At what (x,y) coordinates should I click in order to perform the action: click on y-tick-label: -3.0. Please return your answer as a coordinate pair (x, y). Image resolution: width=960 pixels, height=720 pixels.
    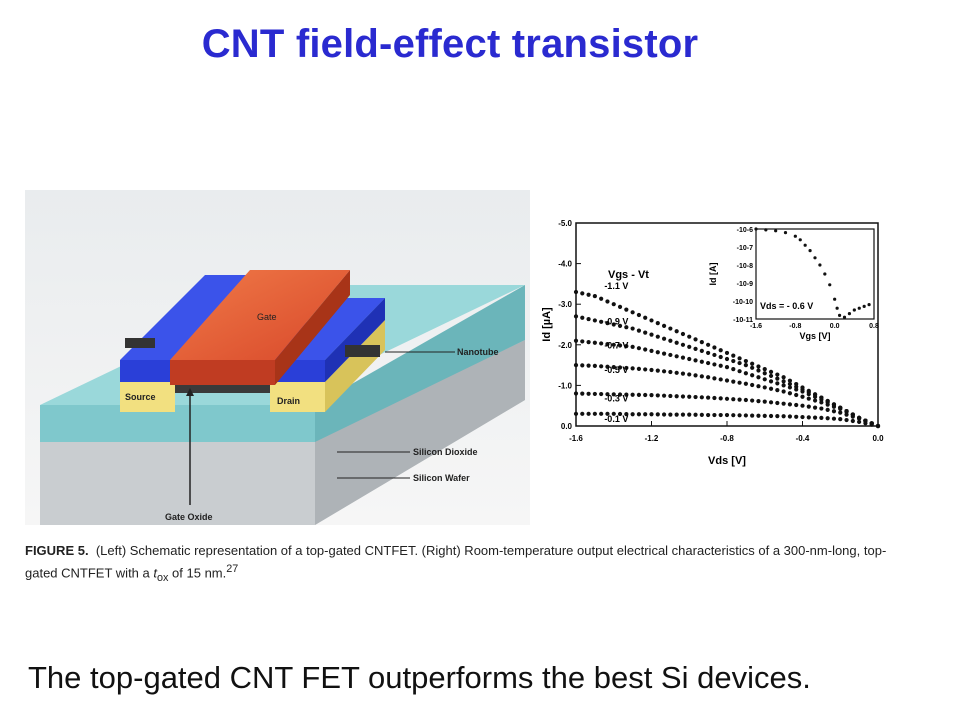
    Looking at the image, I should click on (565, 304).